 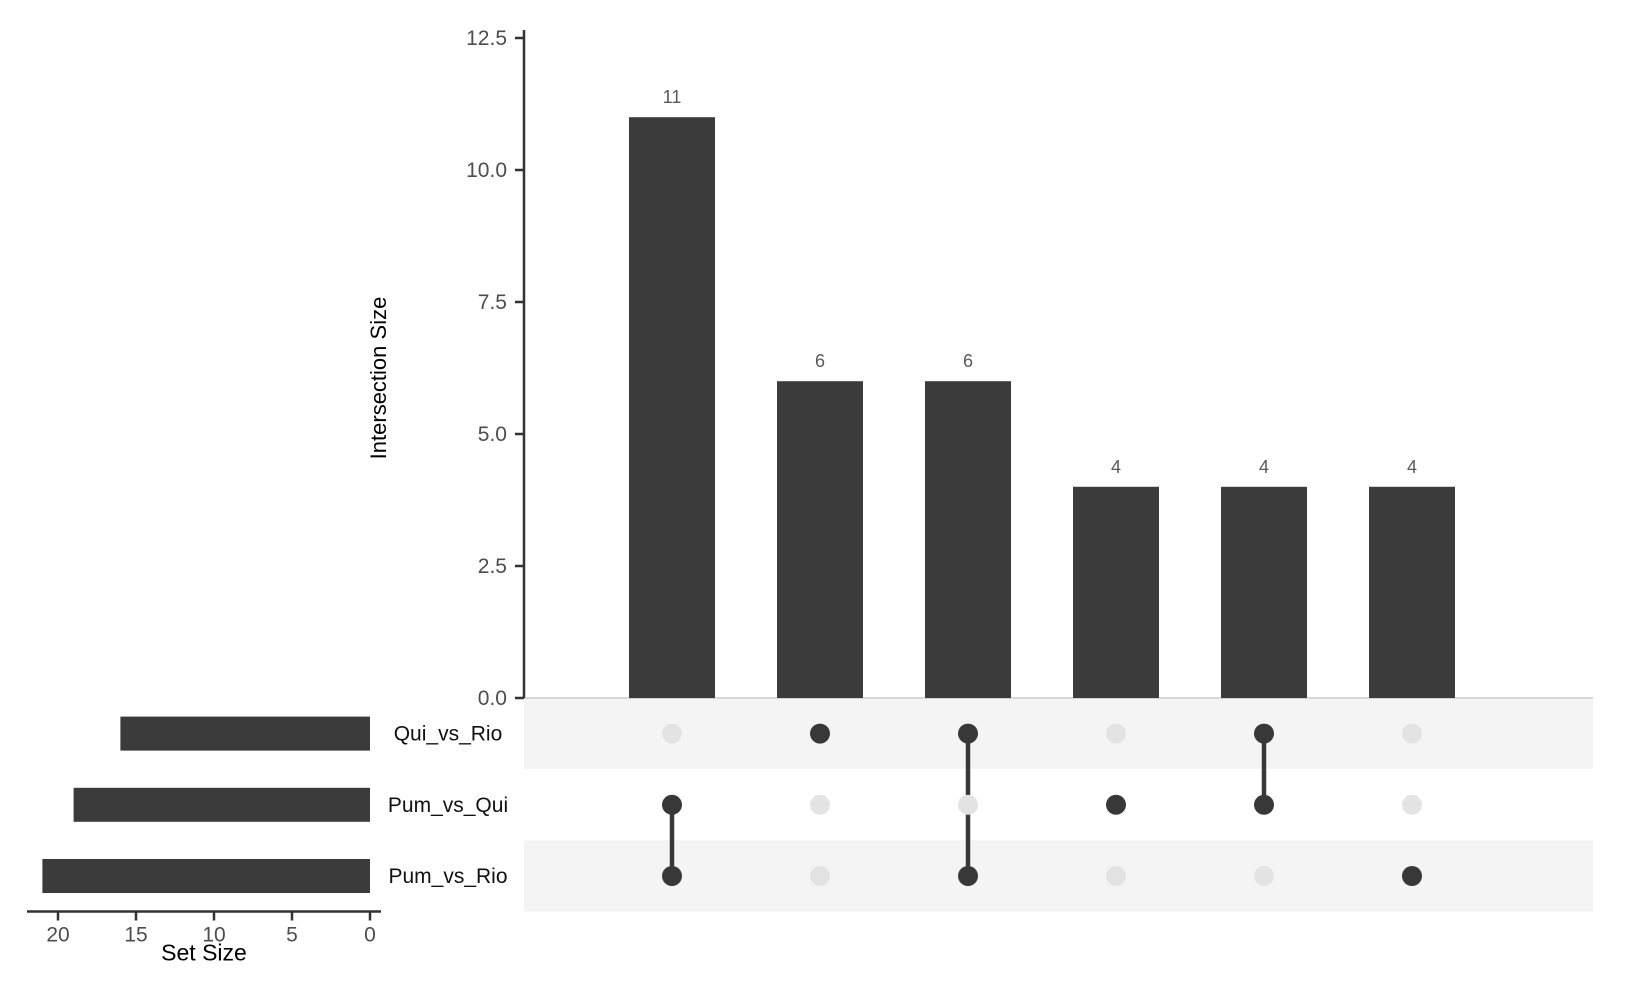 What do you see at coordinates (486, 38) in the screenshot?
I see `intersection-axis-tick-label: 12.5` at bounding box center [486, 38].